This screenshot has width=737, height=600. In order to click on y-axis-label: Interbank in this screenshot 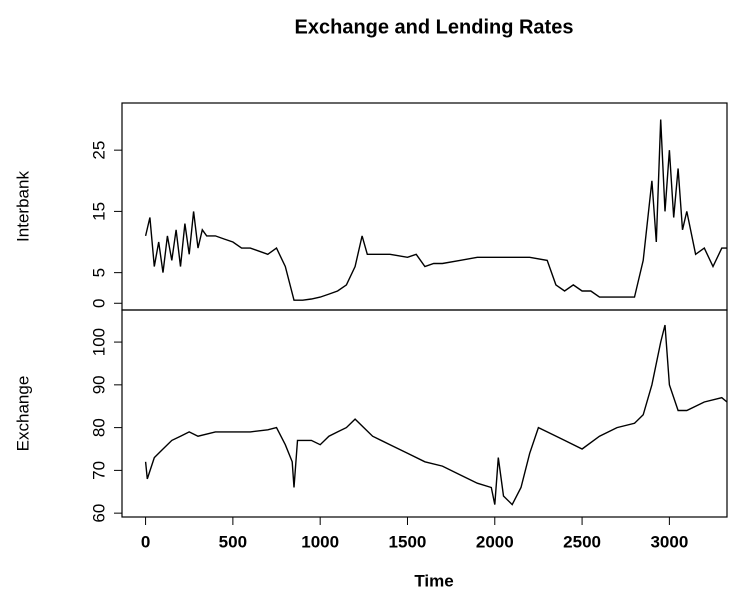, I will do `click(22, 206)`.